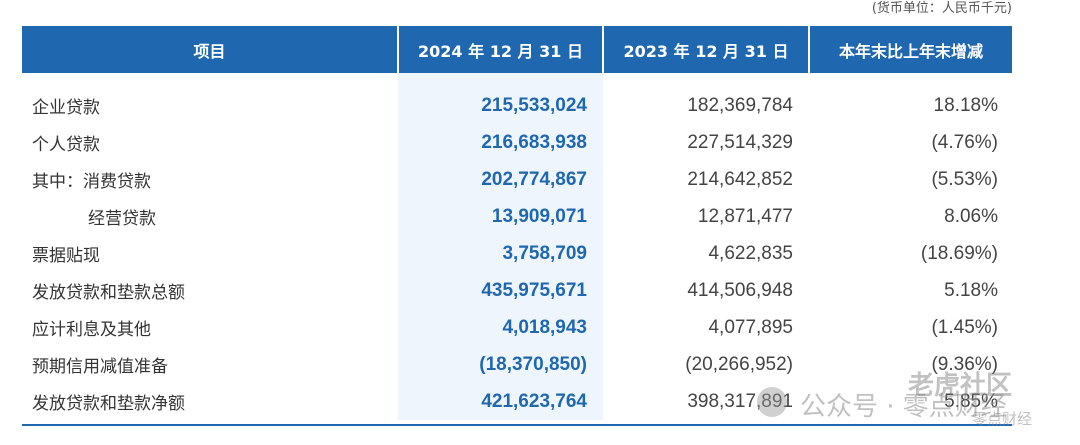  What do you see at coordinates (108, 293) in the screenshot?
I see `row-label: 发放贷款和垫款总额` at bounding box center [108, 293].